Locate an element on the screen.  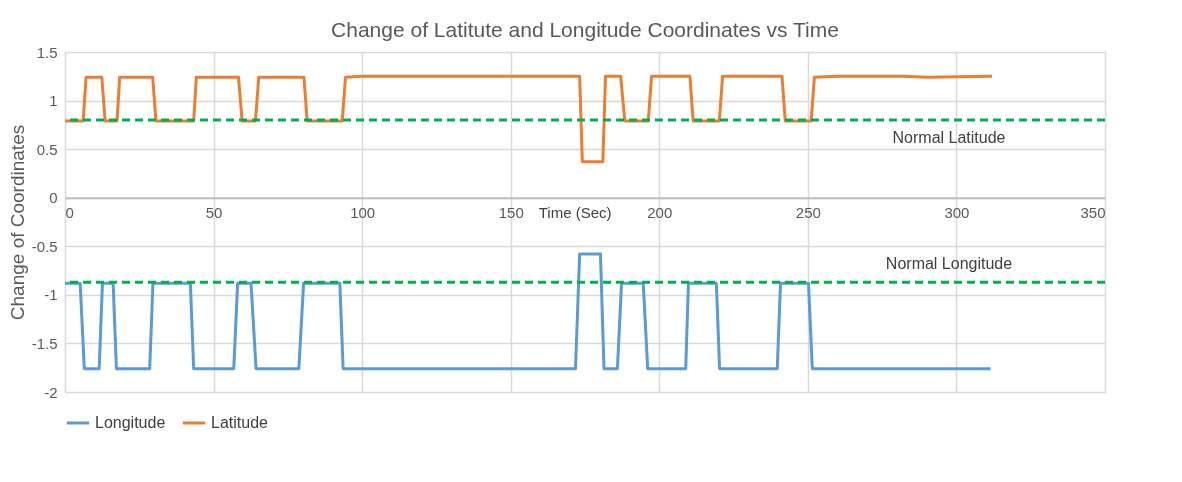
x-tick-label: 250 is located at coordinates (808, 213).